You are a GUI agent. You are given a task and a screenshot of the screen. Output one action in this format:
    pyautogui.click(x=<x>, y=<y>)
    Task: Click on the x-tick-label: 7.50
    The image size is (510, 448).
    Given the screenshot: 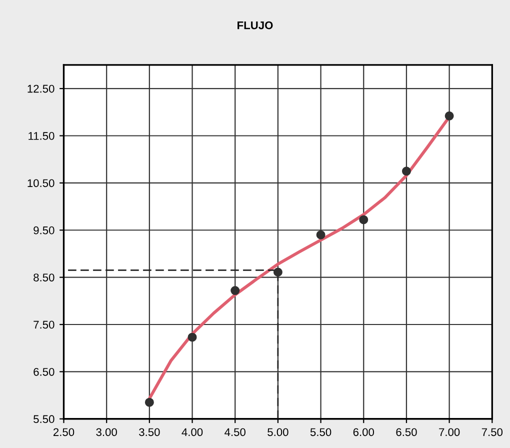 What is the action you would take?
    pyautogui.click(x=492, y=432)
    